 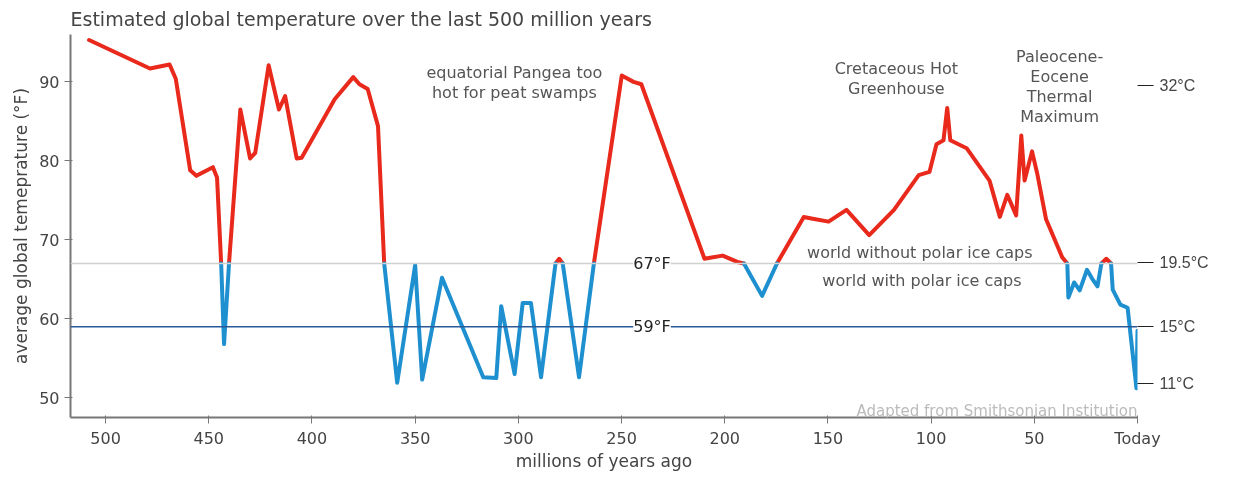 What do you see at coordinates (1137, 438) in the screenshot?
I see `x-tick-label: Today` at bounding box center [1137, 438].